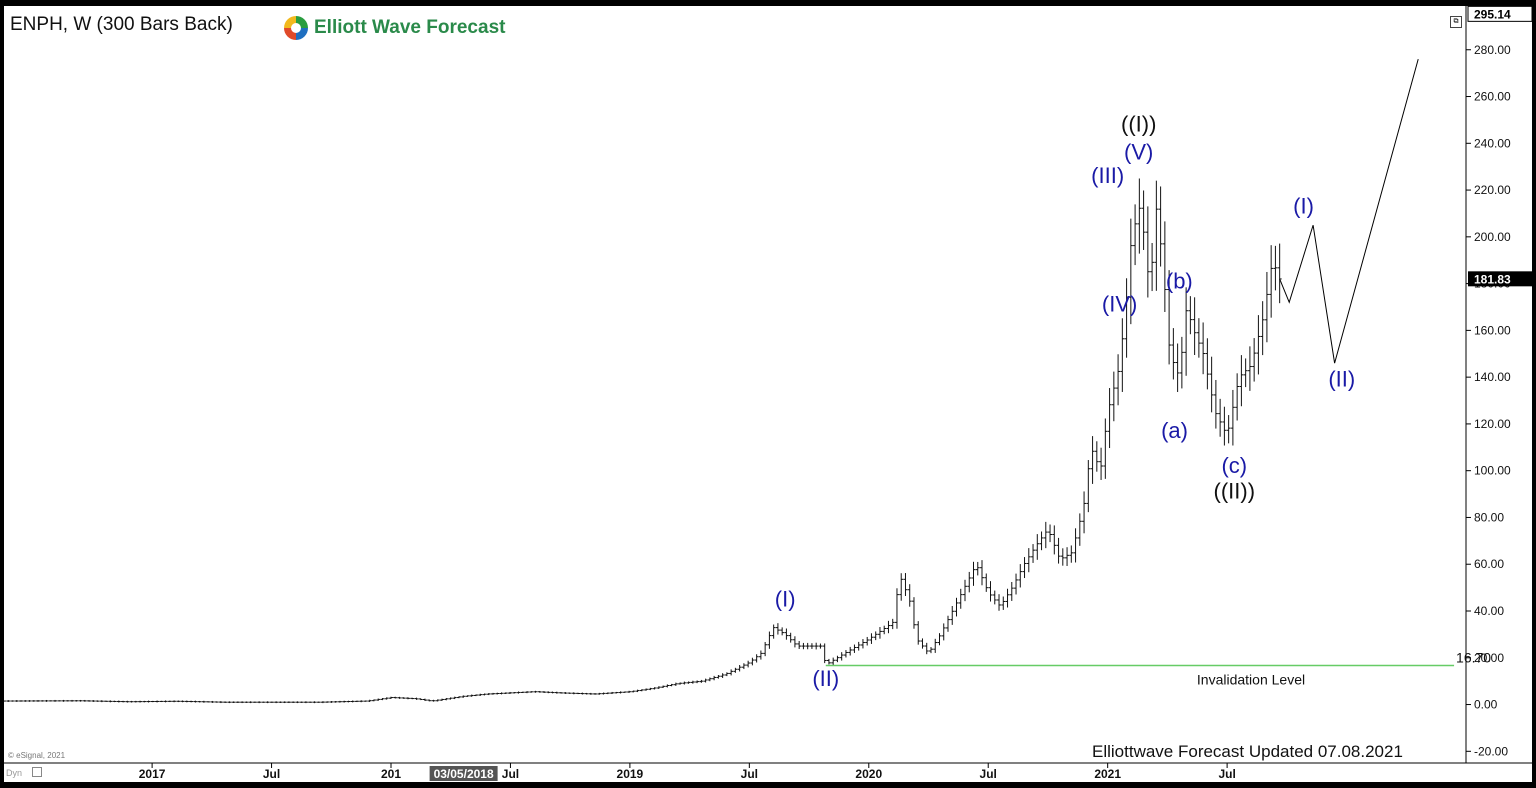  What do you see at coordinates (1492, 14) in the screenshot?
I see `high-price-label: 295.14` at bounding box center [1492, 14].